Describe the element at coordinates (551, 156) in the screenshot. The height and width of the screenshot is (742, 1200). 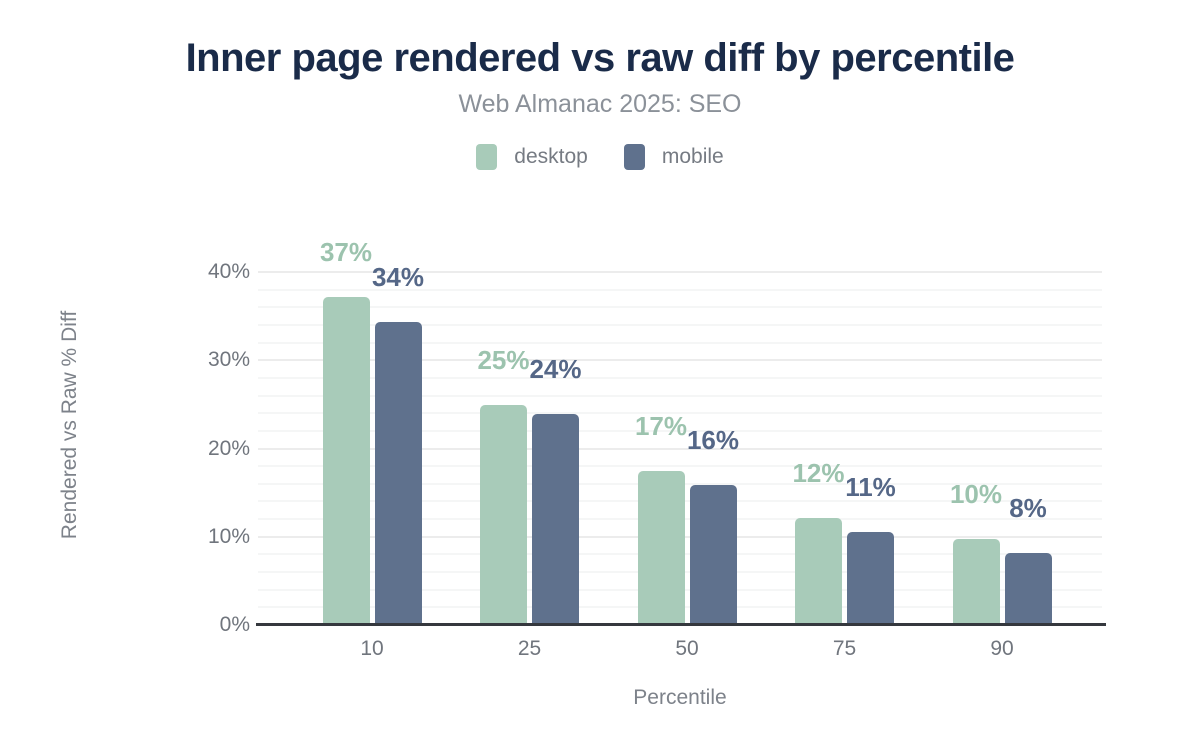
I see `legend-label-desktop: desktop` at that location.